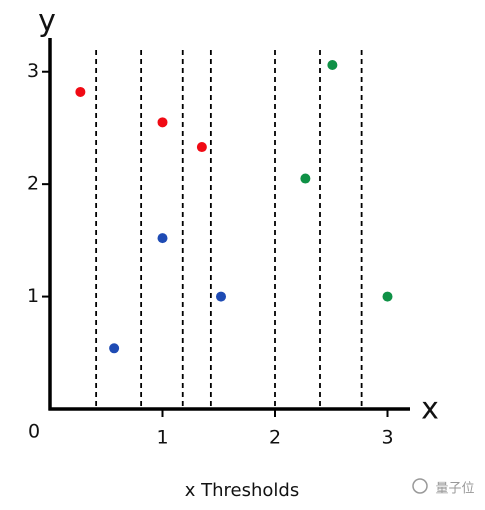 The height and width of the screenshot is (510, 485). What do you see at coordinates (242, 490) in the screenshot?
I see `caption: x Thresholds` at bounding box center [242, 490].